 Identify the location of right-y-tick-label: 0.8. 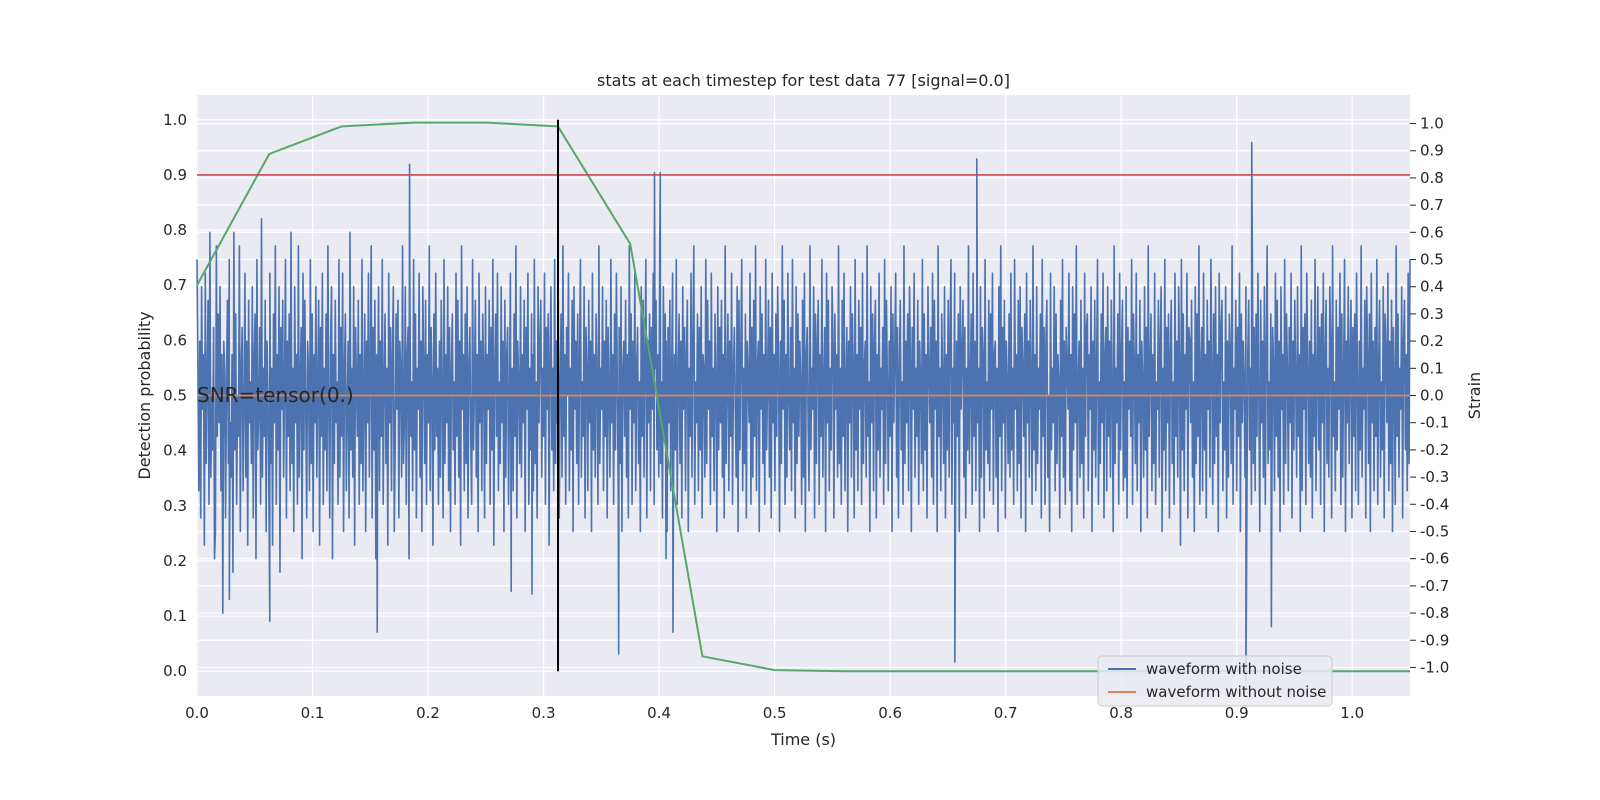
(1432, 178).